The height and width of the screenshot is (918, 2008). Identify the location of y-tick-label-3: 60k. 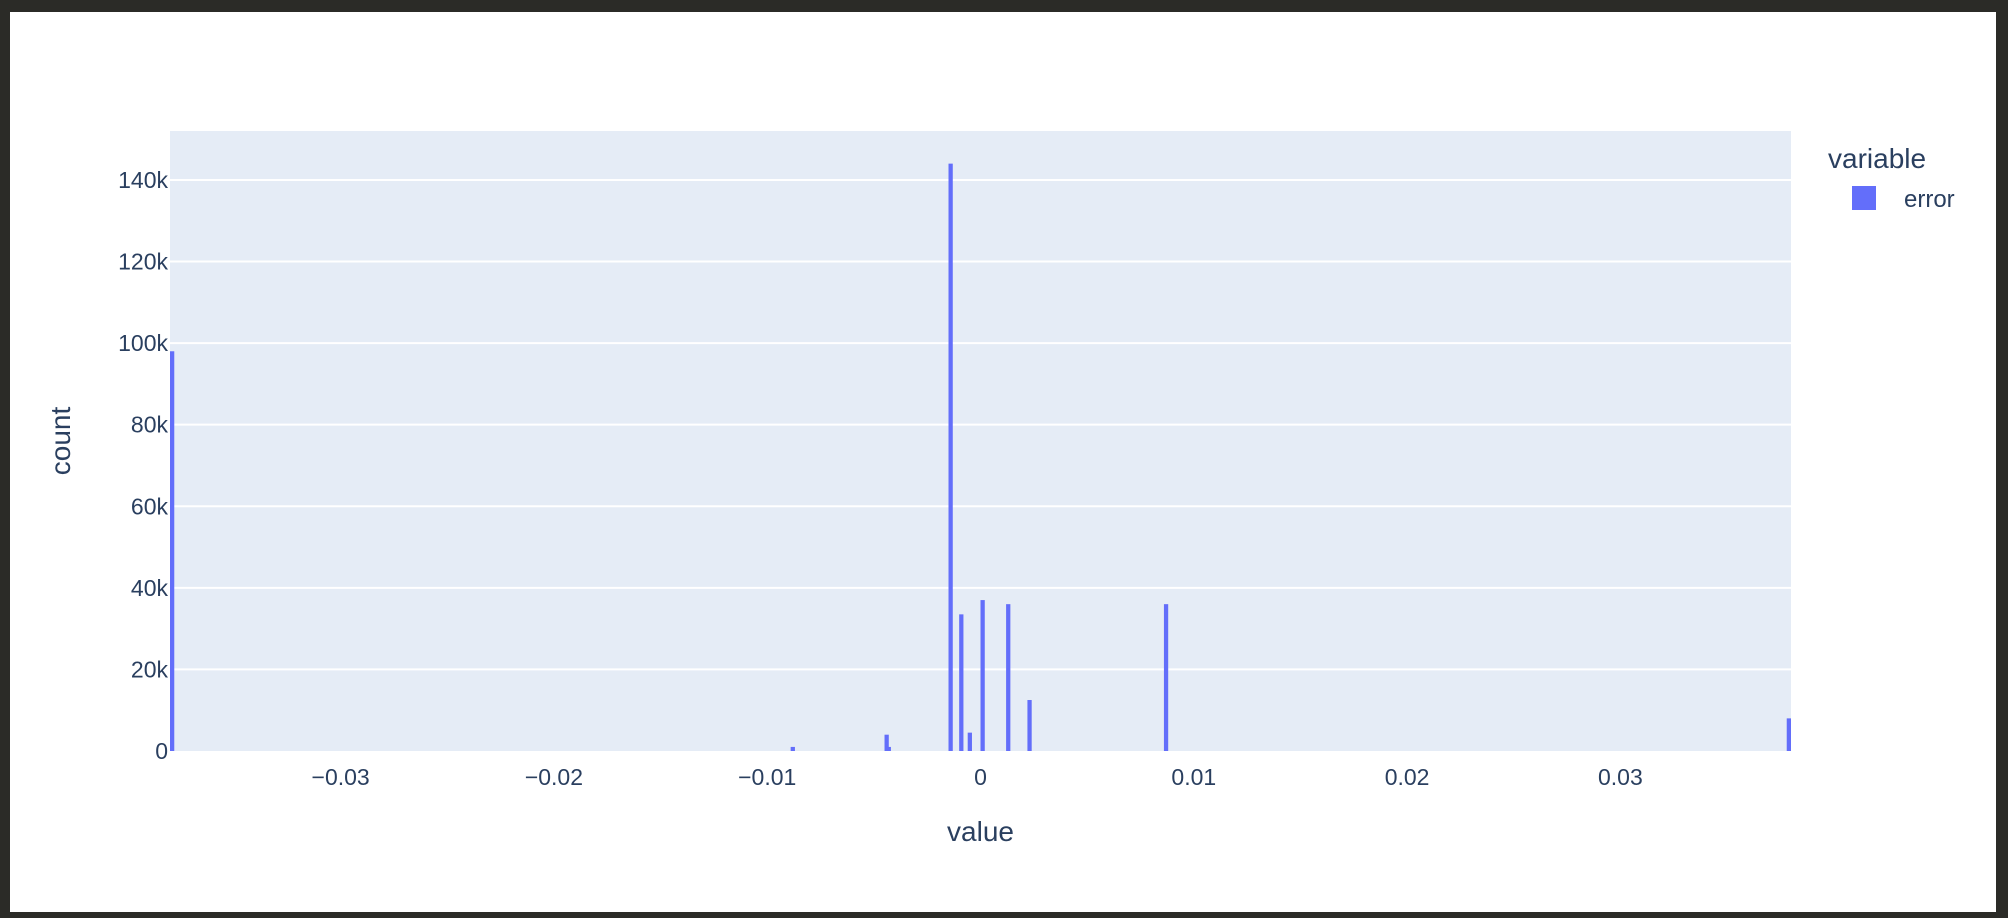
(150, 506).